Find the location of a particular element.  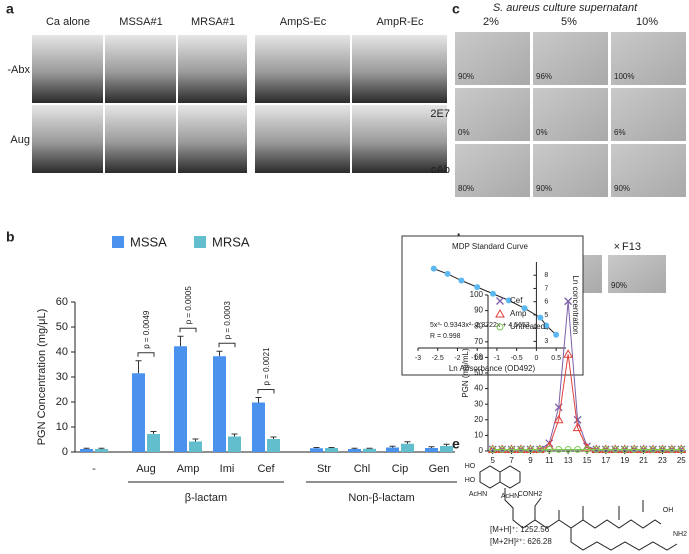

x-tick-label: 5 is located at coordinates (492, 460).